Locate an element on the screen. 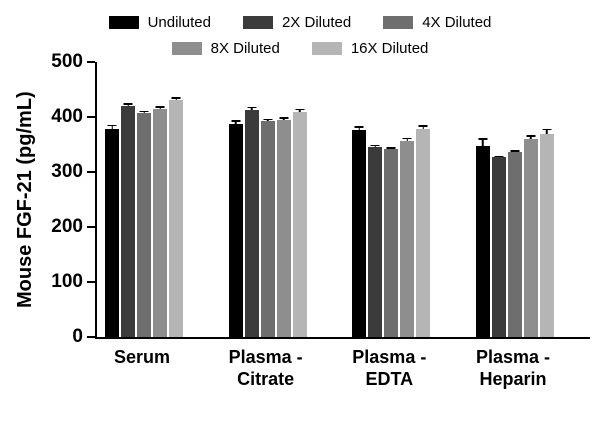 The height and width of the screenshot is (431, 600). y-tick-labels: 0 100 200 300 400 500 is located at coordinates (56, 199).